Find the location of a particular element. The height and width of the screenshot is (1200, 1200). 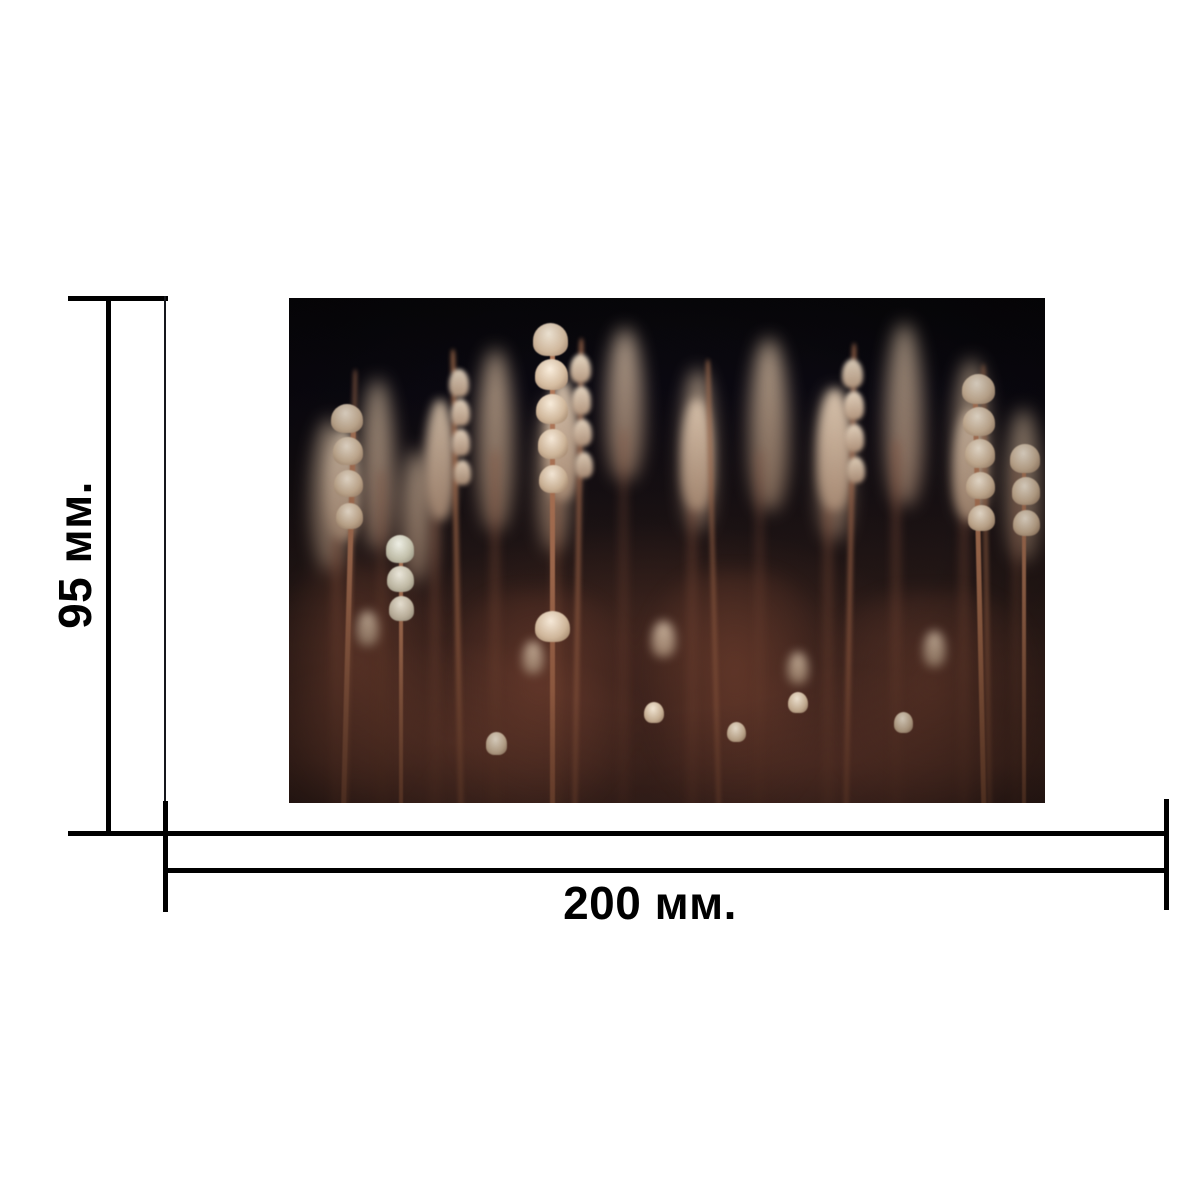

horizontal-dimension-line-lower is located at coordinates (666, 870).